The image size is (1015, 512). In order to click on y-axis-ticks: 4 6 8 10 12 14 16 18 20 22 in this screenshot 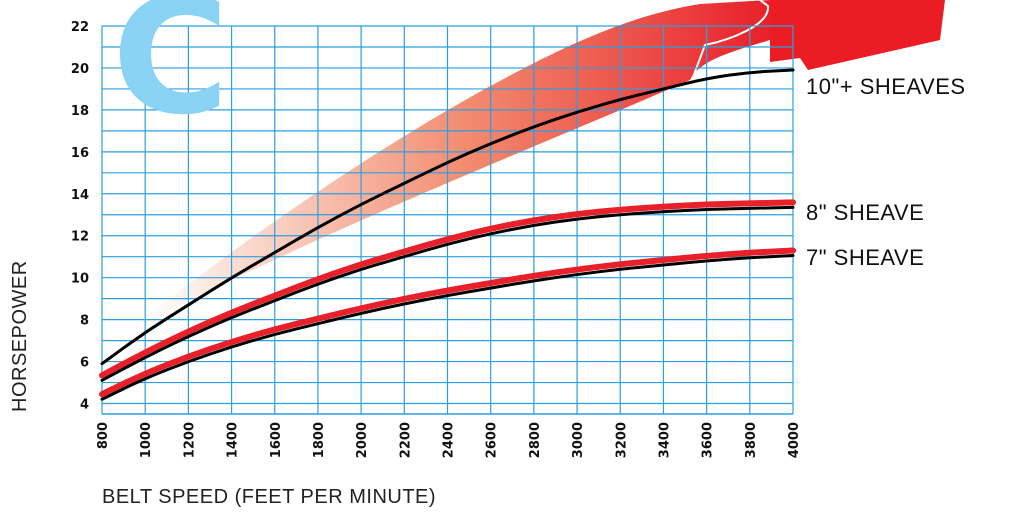, I will do `click(80, 216)`.